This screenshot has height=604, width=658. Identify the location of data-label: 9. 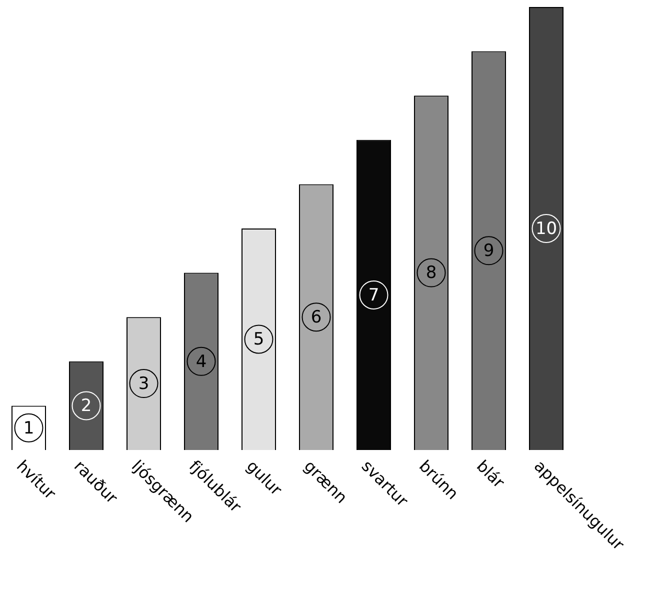
(488, 251).